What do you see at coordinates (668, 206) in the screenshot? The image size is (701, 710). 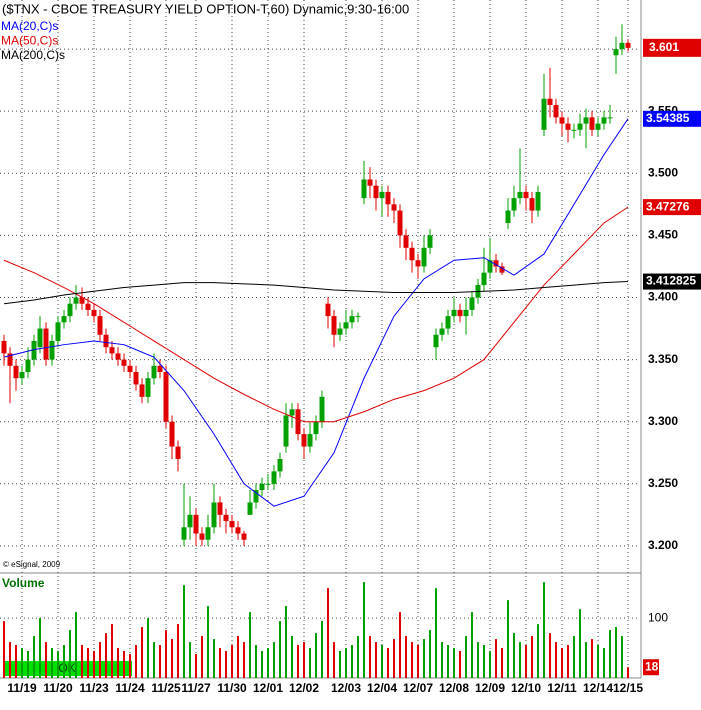 I see `last-value-label: 3.47276` at bounding box center [668, 206].